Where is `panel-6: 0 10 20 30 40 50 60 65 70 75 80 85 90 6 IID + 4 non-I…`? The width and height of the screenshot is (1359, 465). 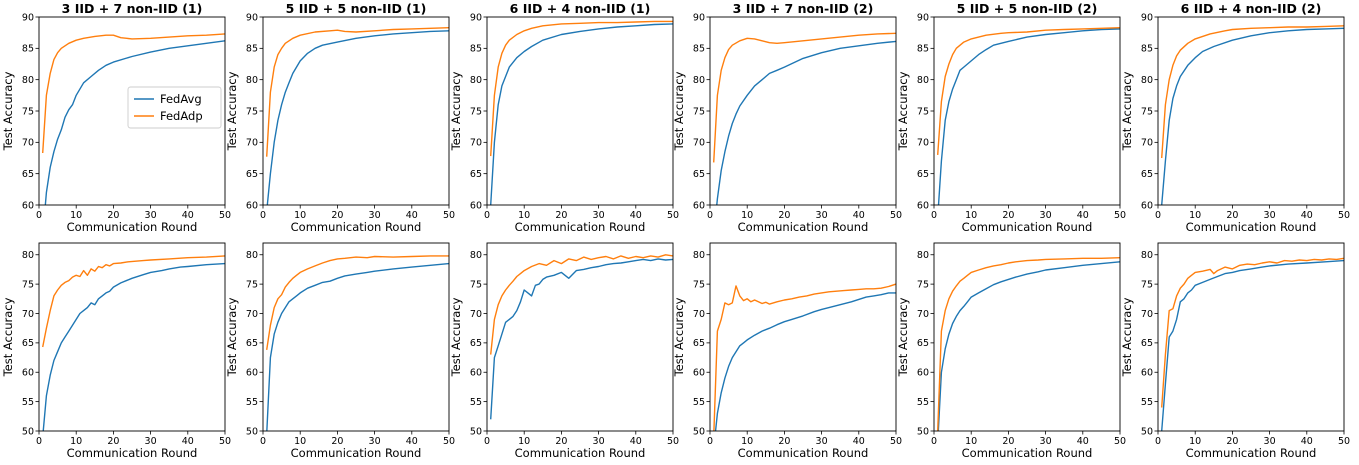
panel-6: 0 10 20 30 40 50 60 65 70 75 80 85 90 6 IID + 4 non-I… is located at coordinates (1235, 117).